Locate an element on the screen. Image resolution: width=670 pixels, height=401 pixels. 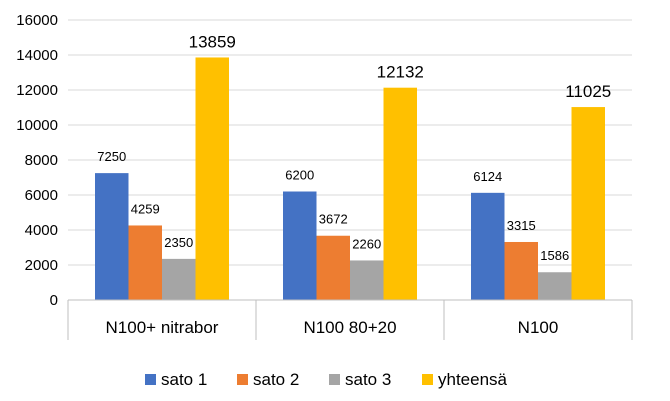
data-label: 6200 is located at coordinates (299, 175).